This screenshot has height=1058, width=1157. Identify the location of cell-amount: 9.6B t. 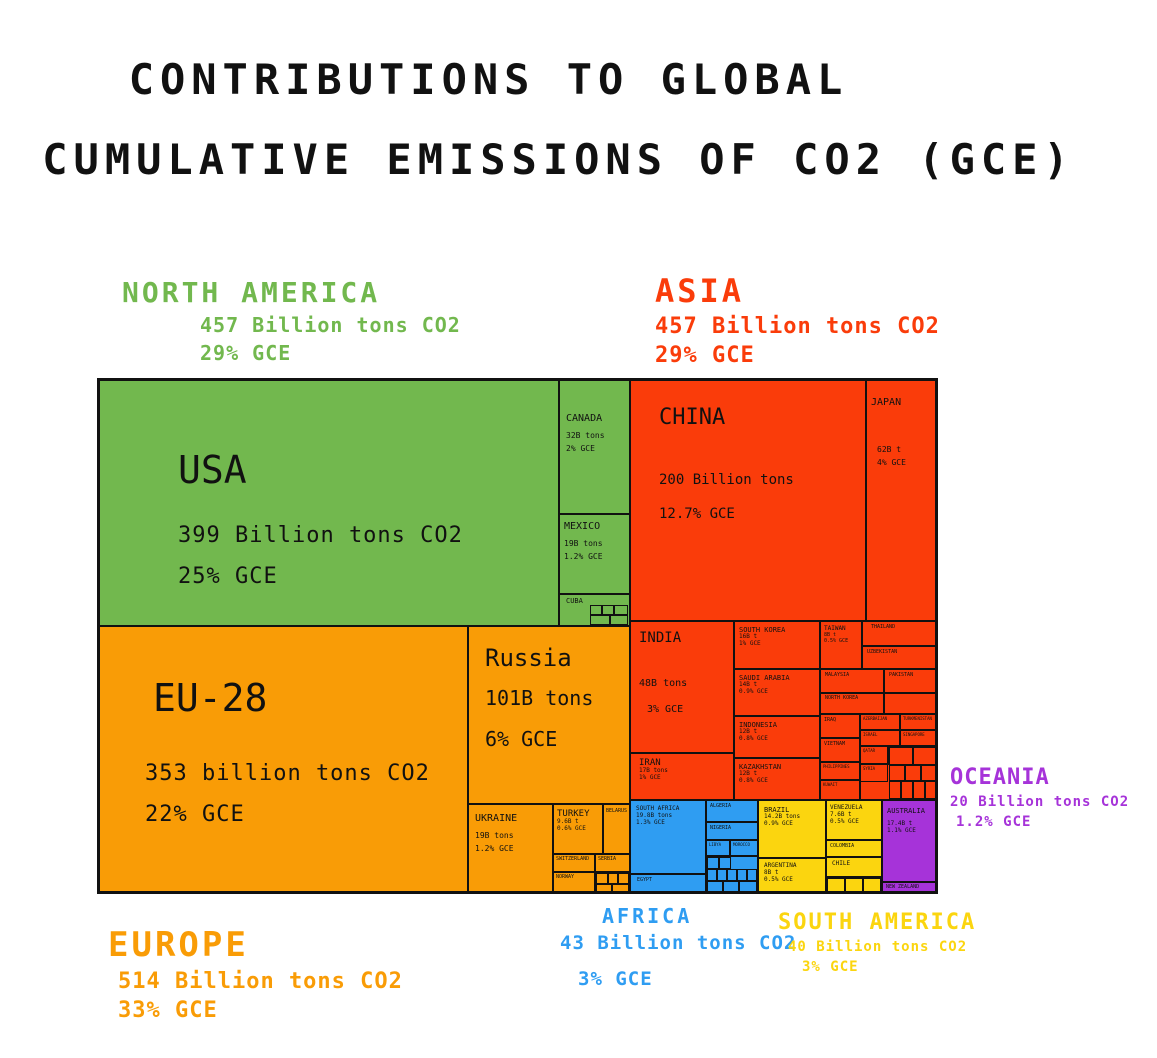
(568, 822).